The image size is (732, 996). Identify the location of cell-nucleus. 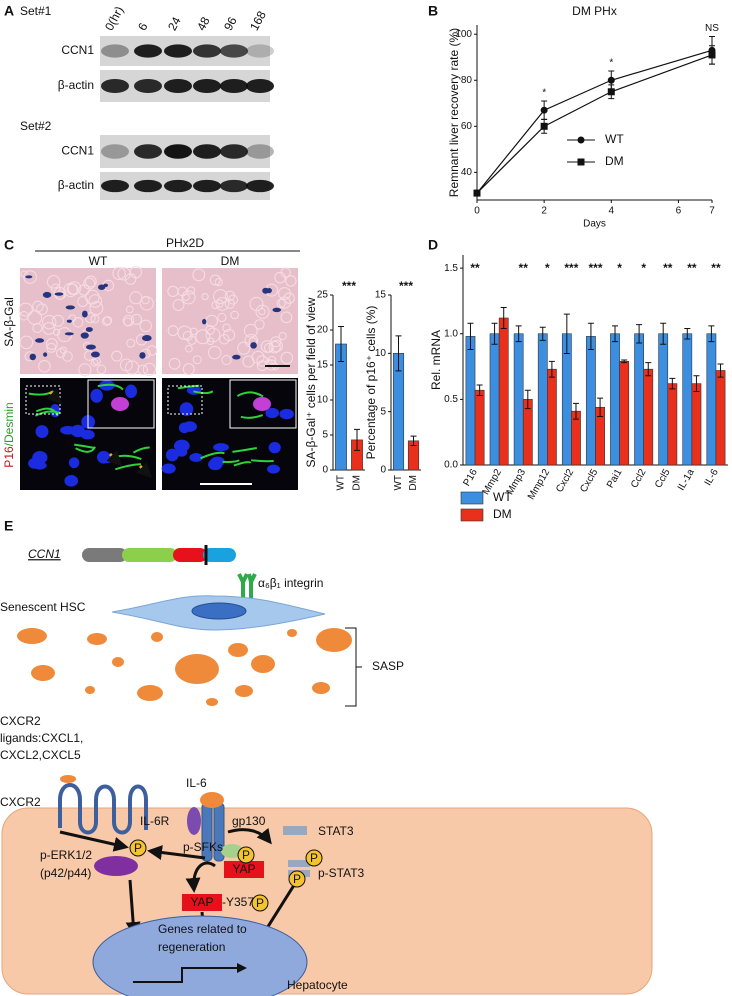
(219, 611).